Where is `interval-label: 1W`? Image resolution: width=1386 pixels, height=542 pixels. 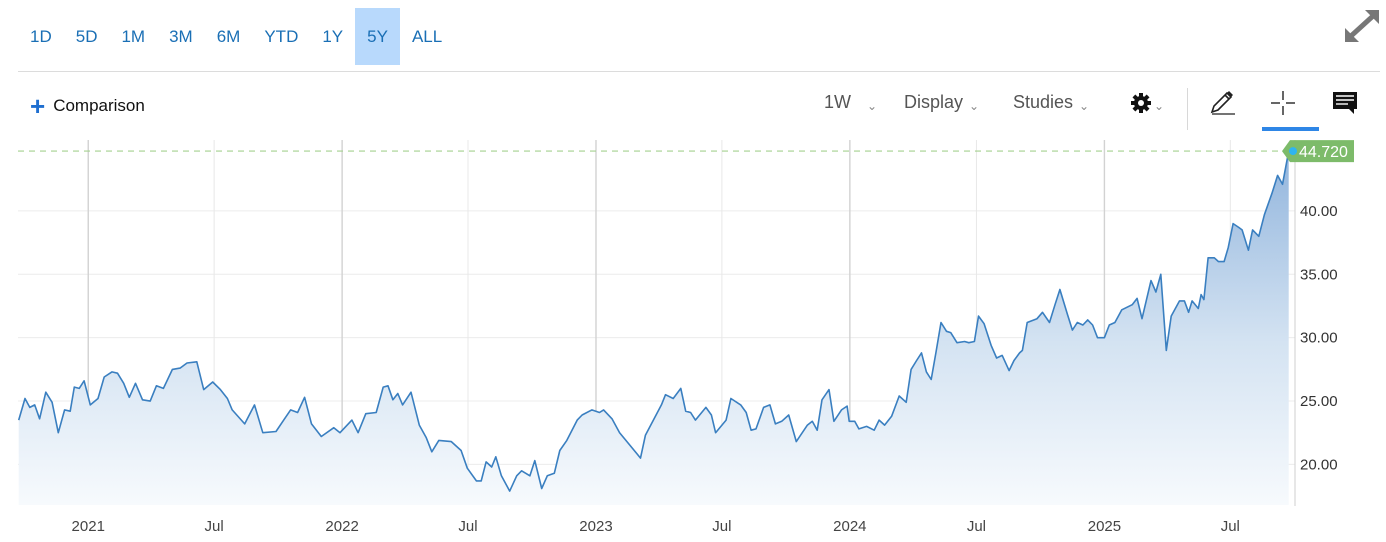
interval-label: 1W is located at coordinates (837, 102).